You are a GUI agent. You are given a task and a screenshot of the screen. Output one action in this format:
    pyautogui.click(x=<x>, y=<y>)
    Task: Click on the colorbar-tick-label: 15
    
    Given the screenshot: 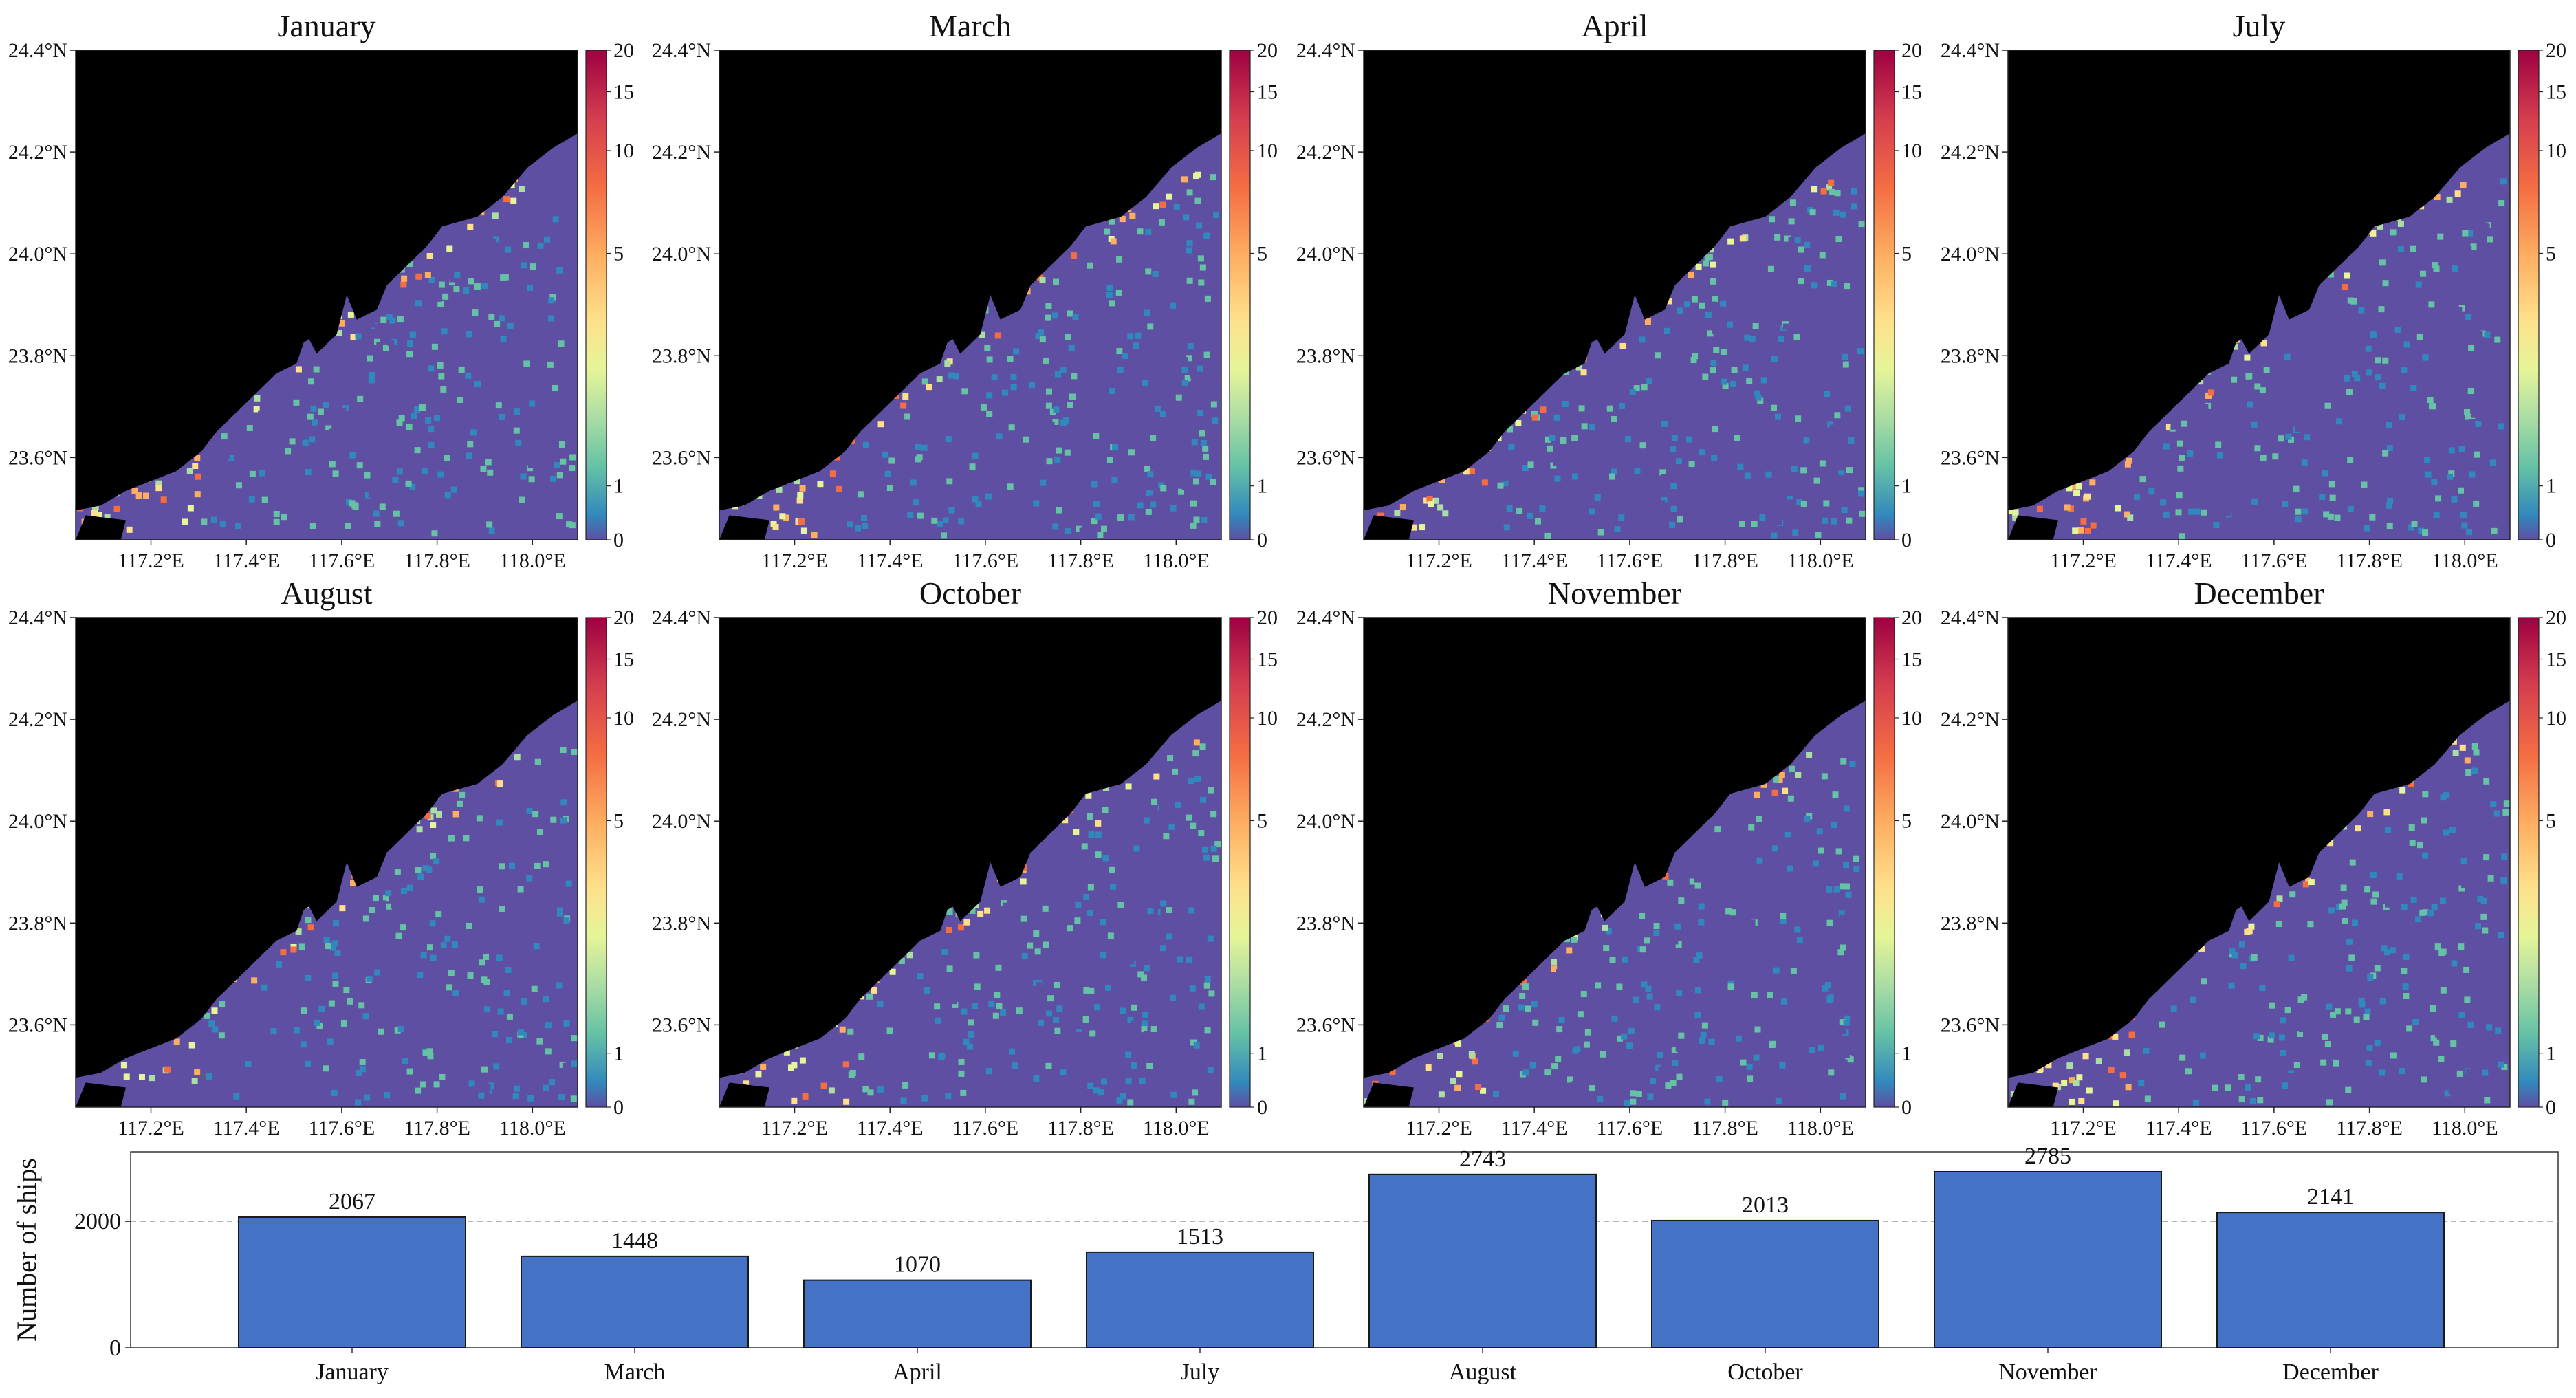 What is the action you would take?
    pyautogui.click(x=1911, y=92)
    